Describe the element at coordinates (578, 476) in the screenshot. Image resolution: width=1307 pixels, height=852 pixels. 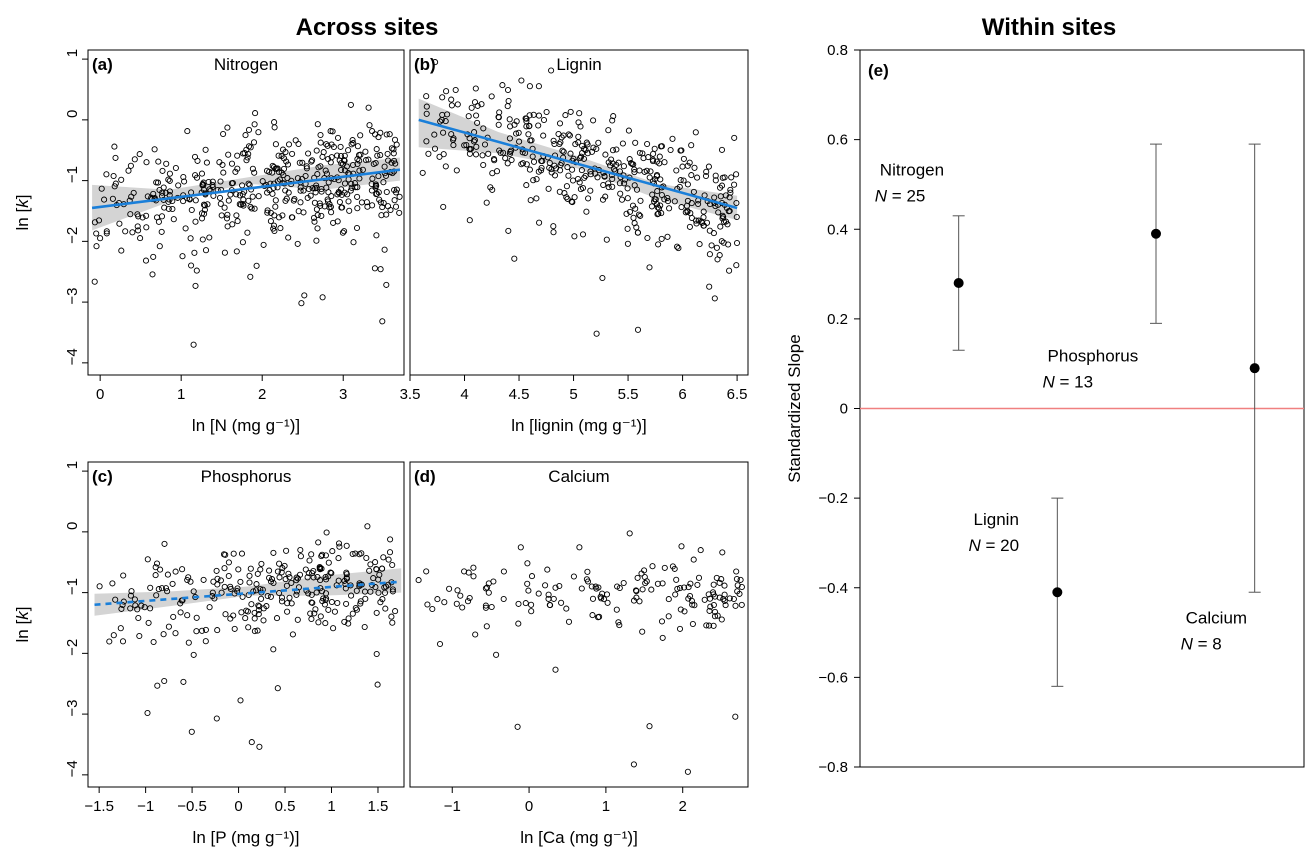
I see `panel-title: Calcium` at that location.